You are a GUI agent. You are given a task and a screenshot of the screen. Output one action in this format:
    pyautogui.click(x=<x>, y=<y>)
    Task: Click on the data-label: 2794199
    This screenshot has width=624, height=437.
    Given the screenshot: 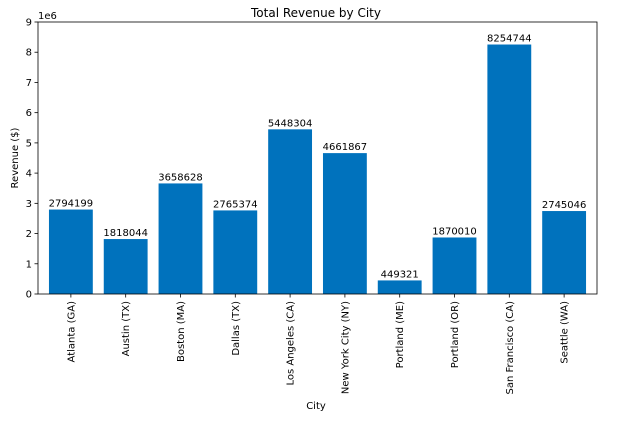 What is the action you would take?
    pyautogui.click(x=71, y=204)
    